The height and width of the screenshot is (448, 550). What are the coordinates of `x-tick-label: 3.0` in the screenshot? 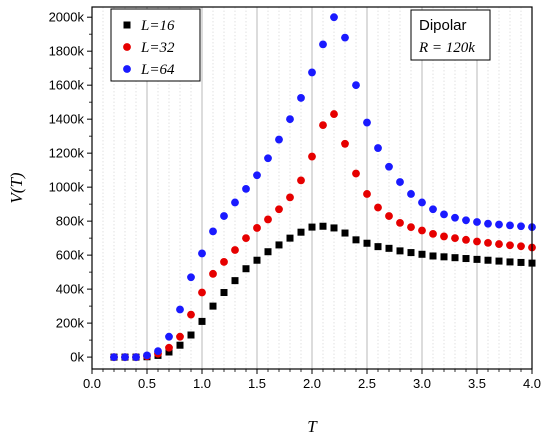 It's located at (422, 383).